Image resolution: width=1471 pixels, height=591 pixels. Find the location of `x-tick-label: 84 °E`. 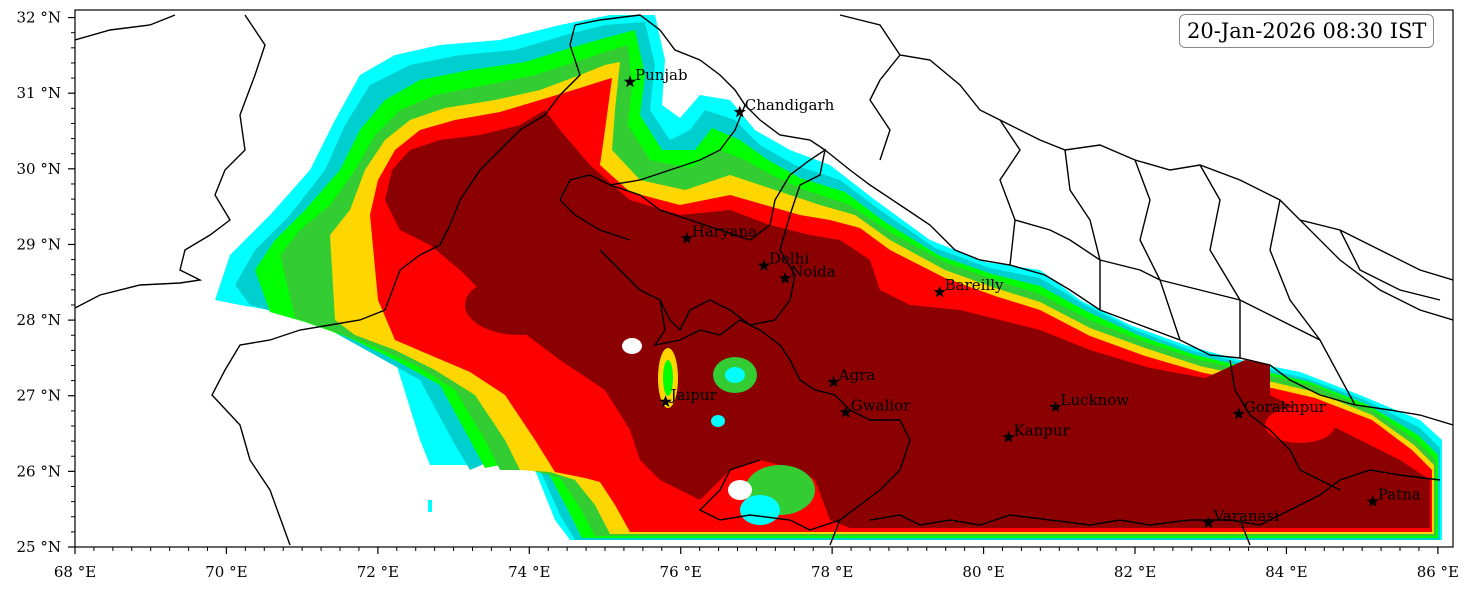

x-tick-label: 84 °E is located at coordinates (1286, 572).